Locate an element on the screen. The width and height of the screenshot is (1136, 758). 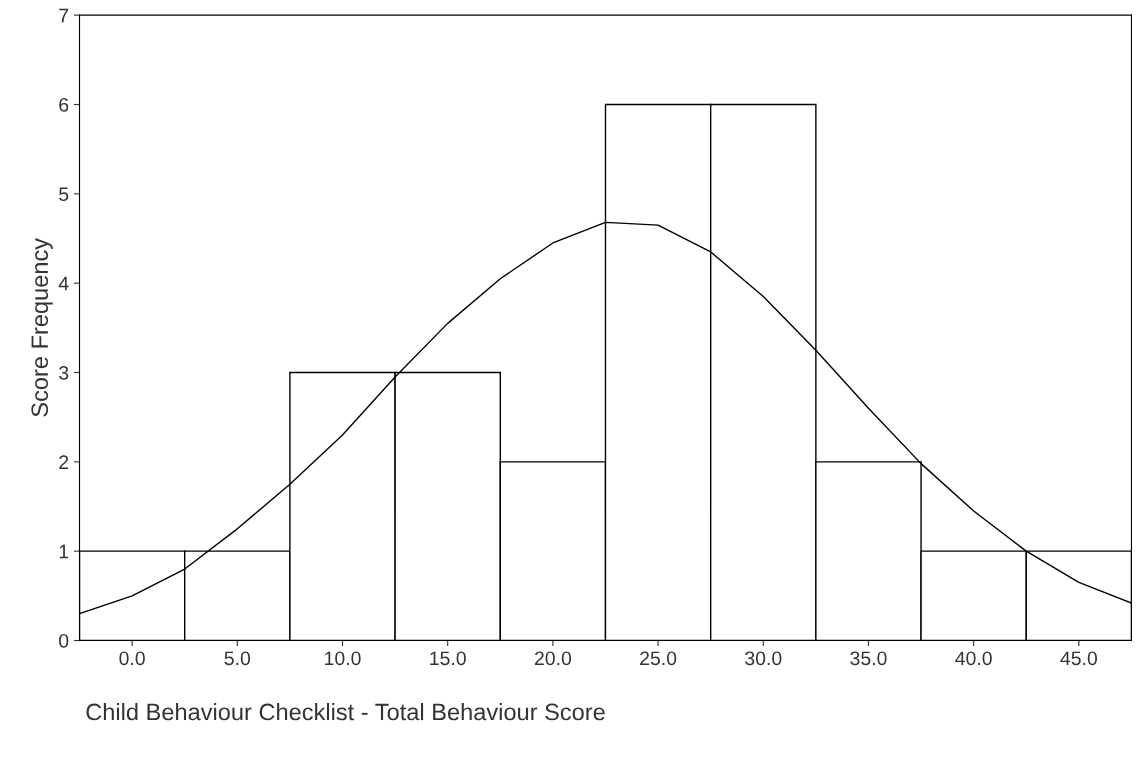
x-tick-label: 30.0 is located at coordinates (763, 658).